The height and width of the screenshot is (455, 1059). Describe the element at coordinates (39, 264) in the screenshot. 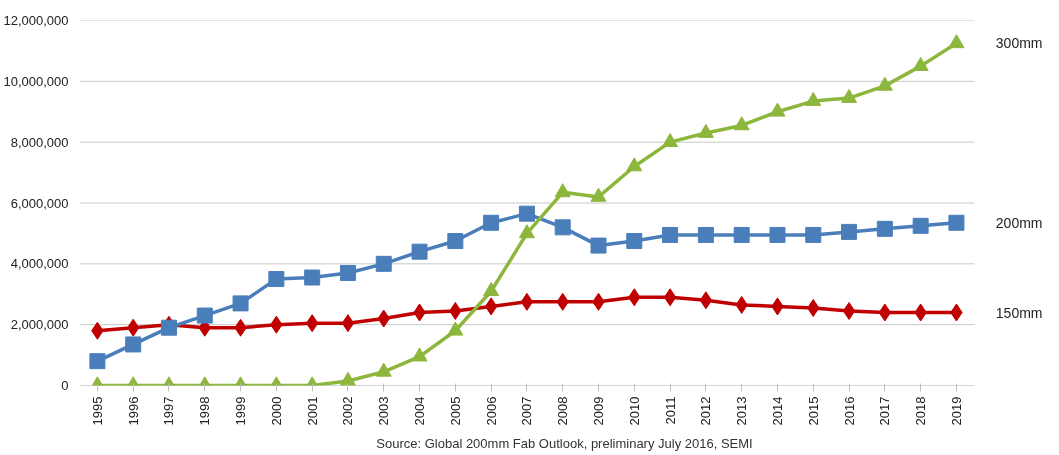

I see `y-tick-label: 4,000,000` at that location.